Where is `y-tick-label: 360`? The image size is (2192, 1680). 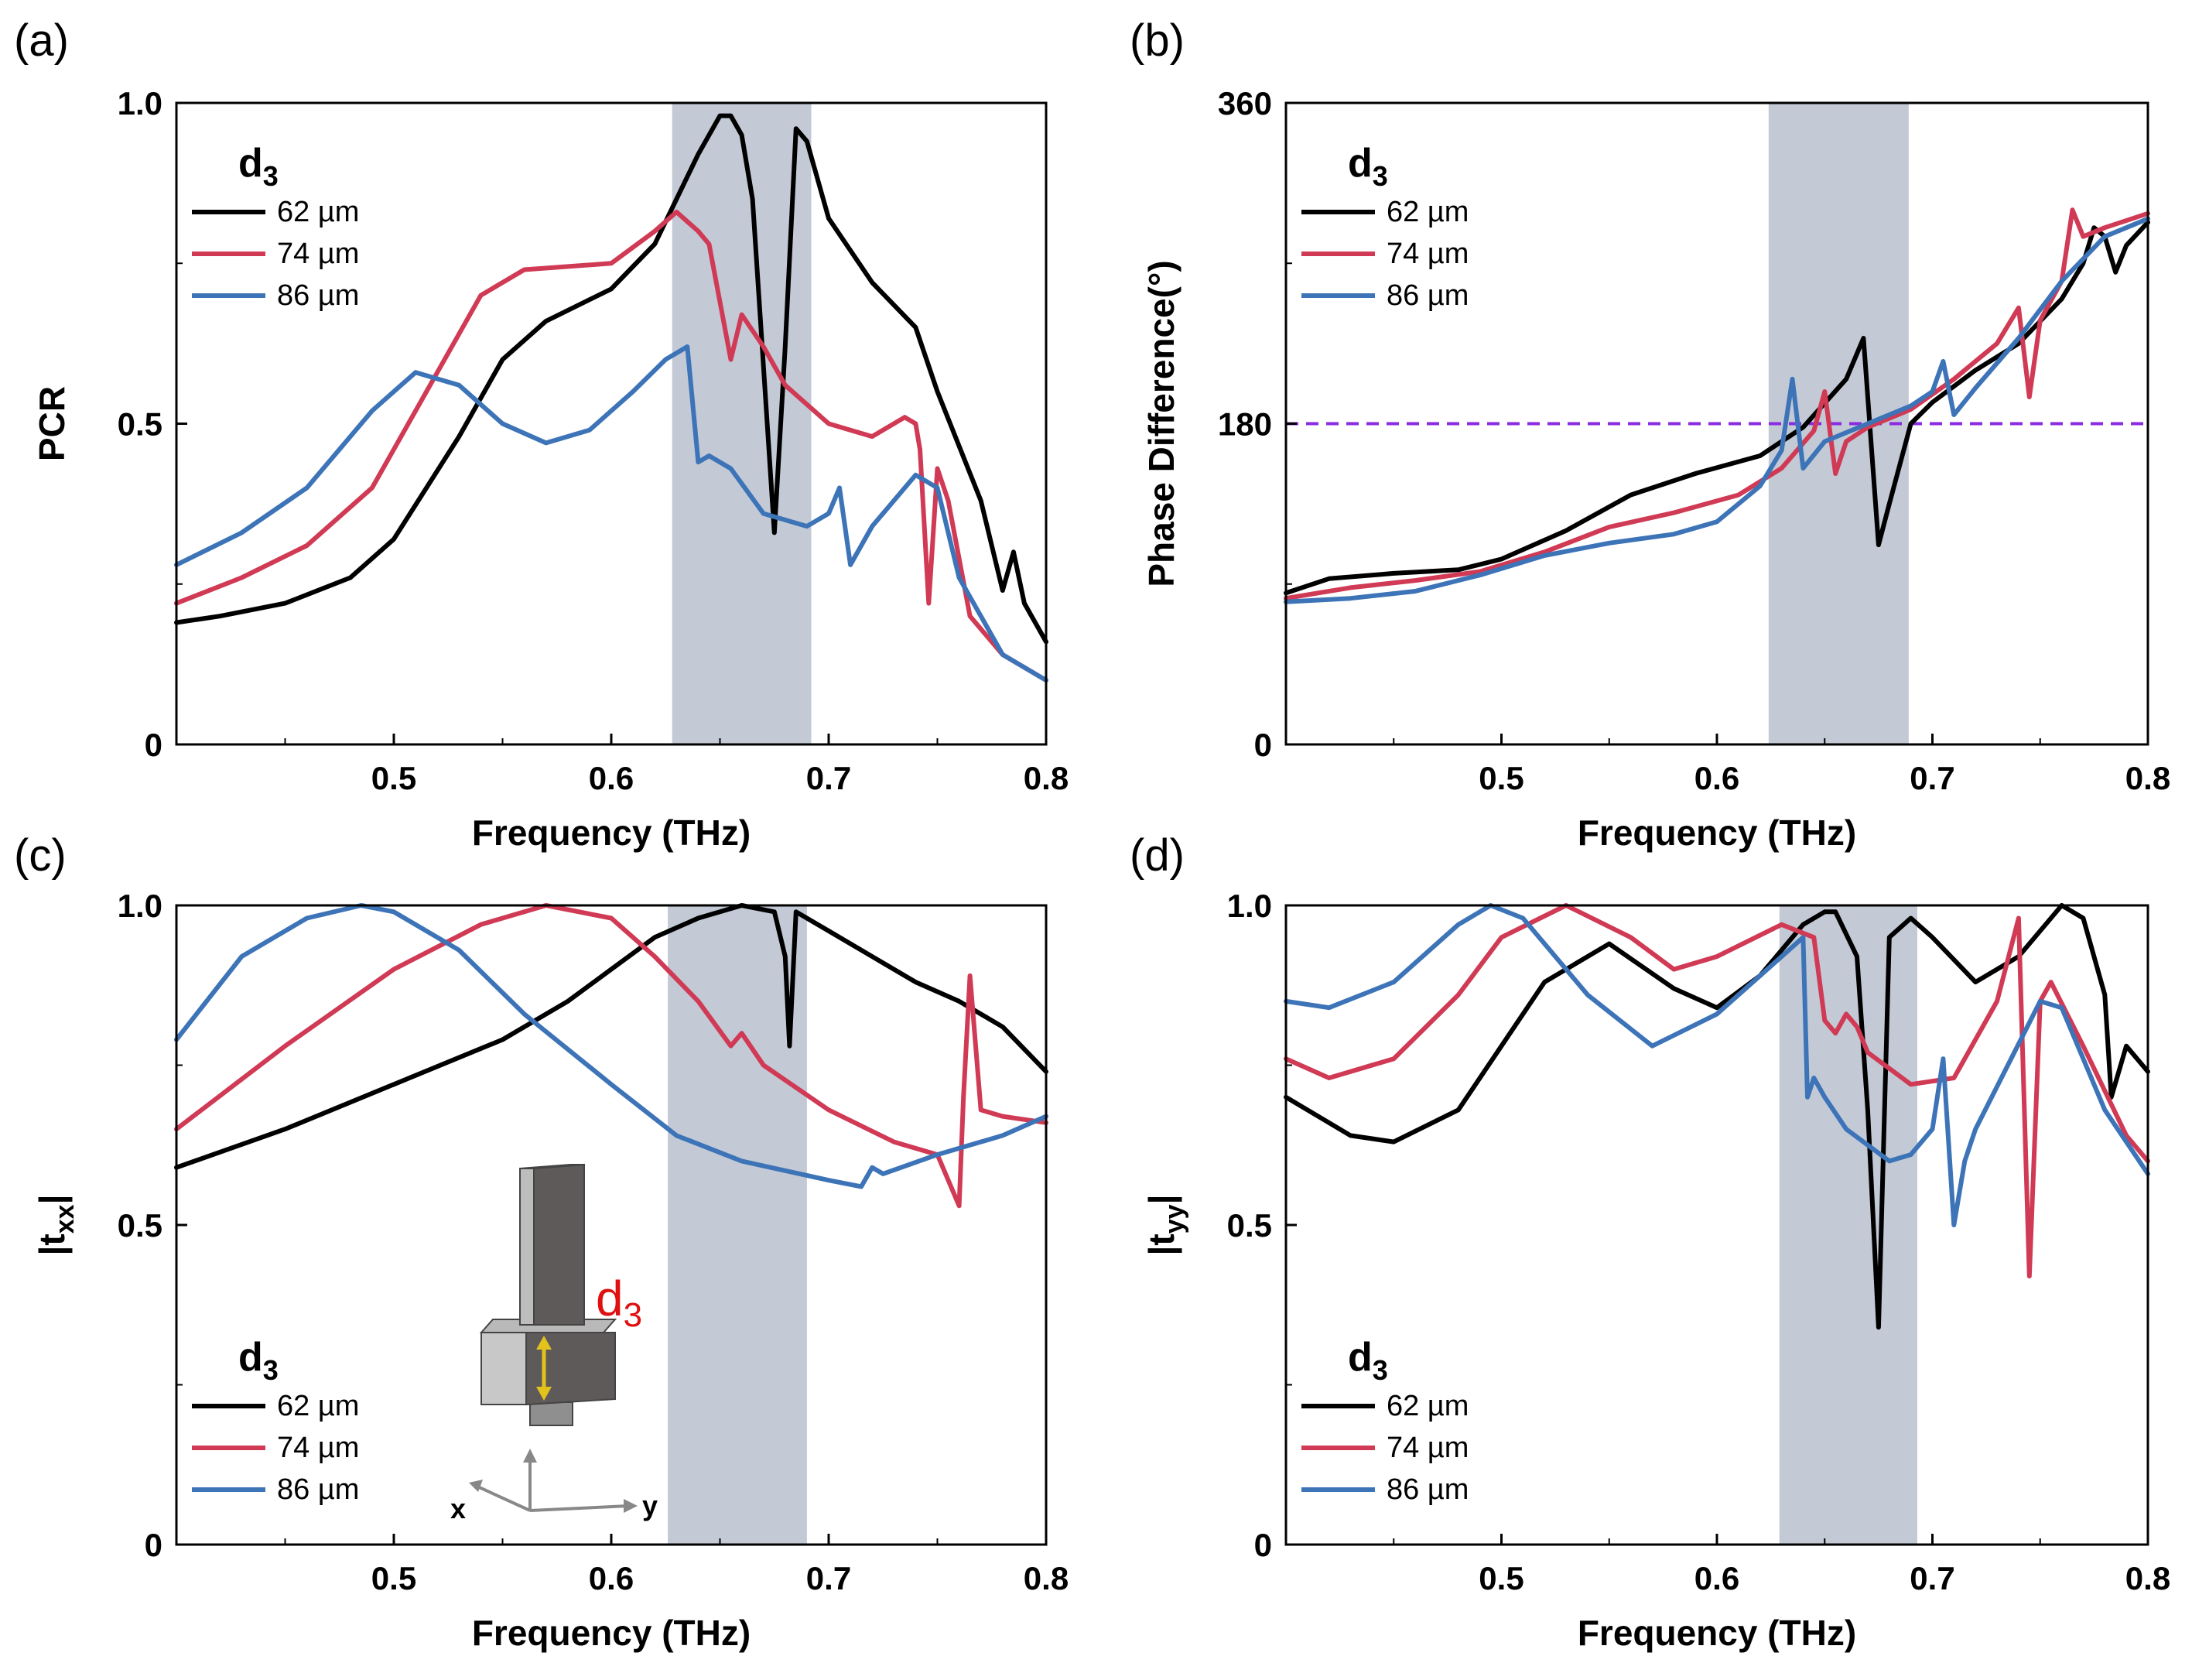
y-tick-label: 360 is located at coordinates (1245, 103).